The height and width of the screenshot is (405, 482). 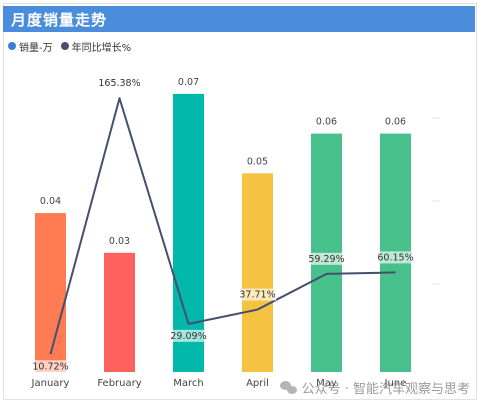 What do you see at coordinates (257, 161) in the screenshot?
I see `bar-value-label: 0.05` at bounding box center [257, 161].